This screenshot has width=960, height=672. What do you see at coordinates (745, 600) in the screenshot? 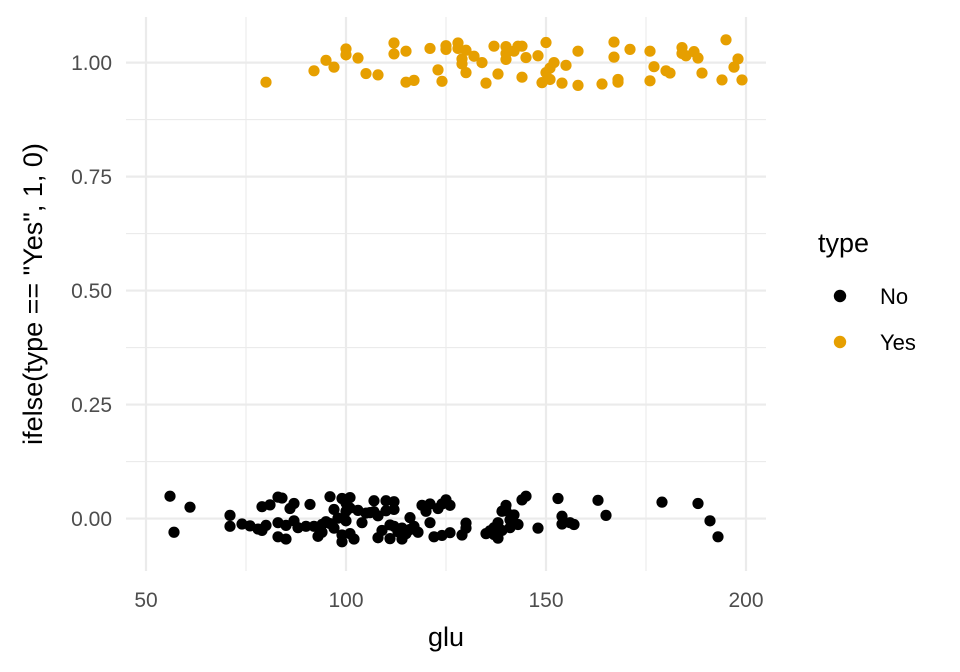
I see `x-tick-label: 200` at bounding box center [745, 600].